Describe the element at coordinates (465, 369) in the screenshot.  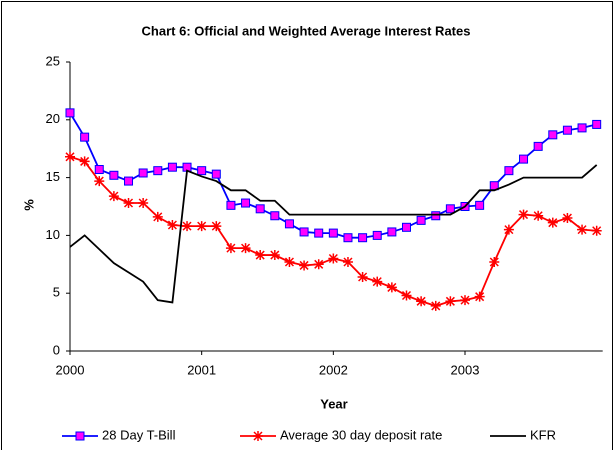
I see `x-tick-label: 2003` at that location.